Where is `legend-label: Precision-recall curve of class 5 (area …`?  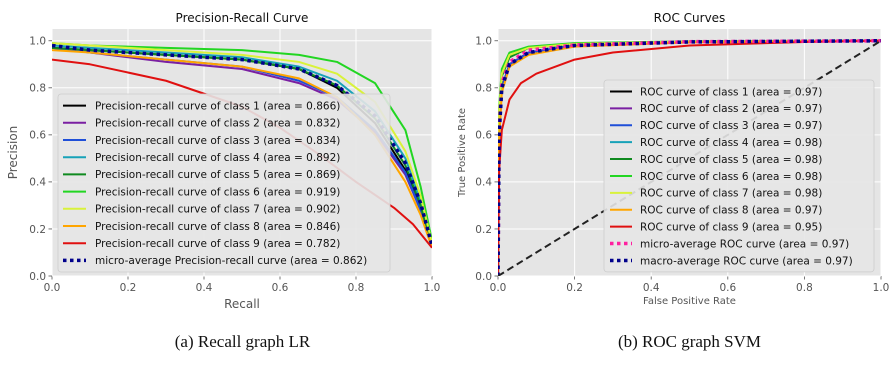
legend-label: Precision-recall curve of class 5 (area … is located at coordinates (217, 175).